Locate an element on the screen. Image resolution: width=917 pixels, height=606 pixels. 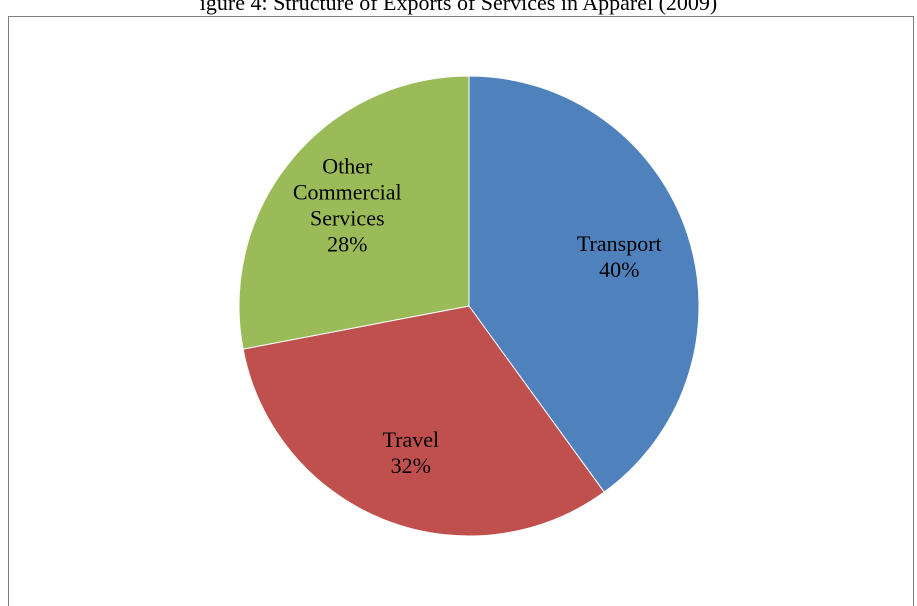
slice-category-label: Commercial is located at coordinates (347, 191).